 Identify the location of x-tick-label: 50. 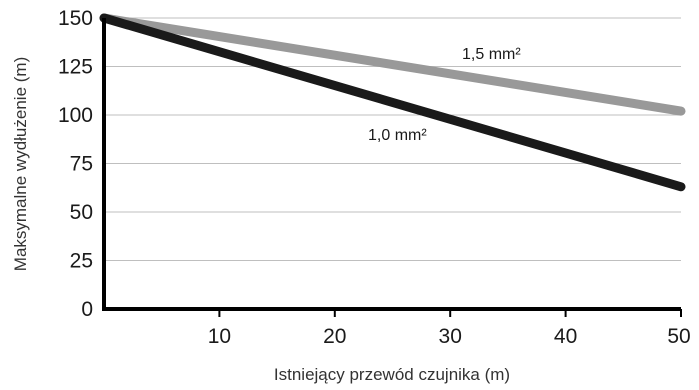
(678, 336).